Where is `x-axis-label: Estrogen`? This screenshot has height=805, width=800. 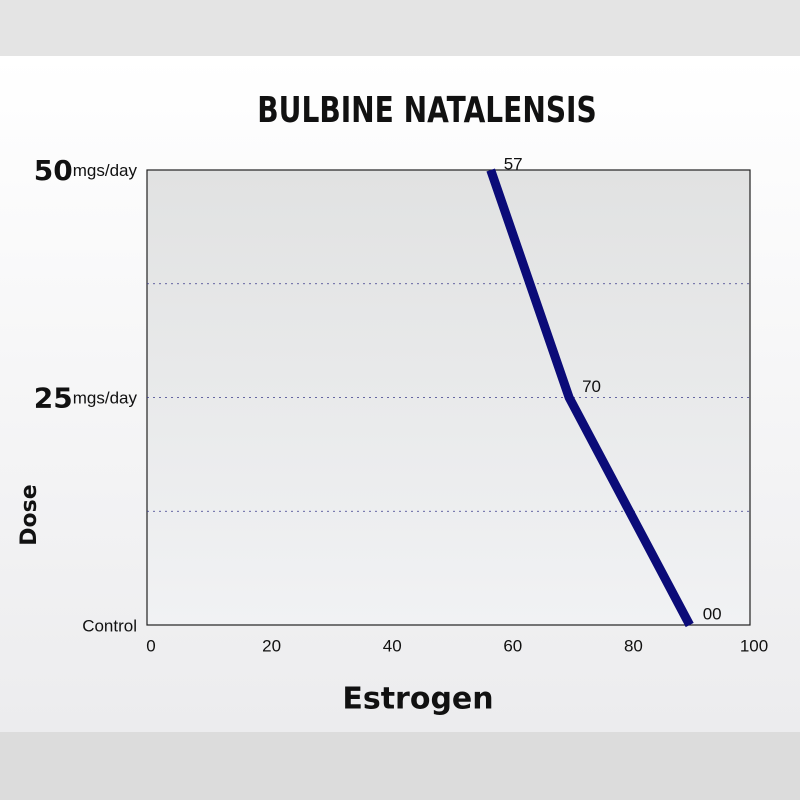
x-axis-label: Estrogen is located at coordinates (417, 699).